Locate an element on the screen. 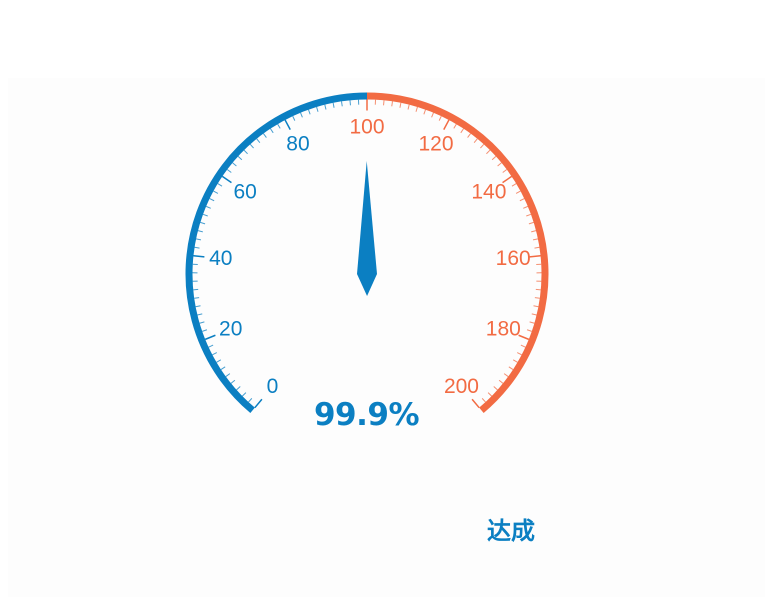 The width and height of the screenshot is (773, 605). gauge-value-readout: 99.9% is located at coordinates (366, 415).